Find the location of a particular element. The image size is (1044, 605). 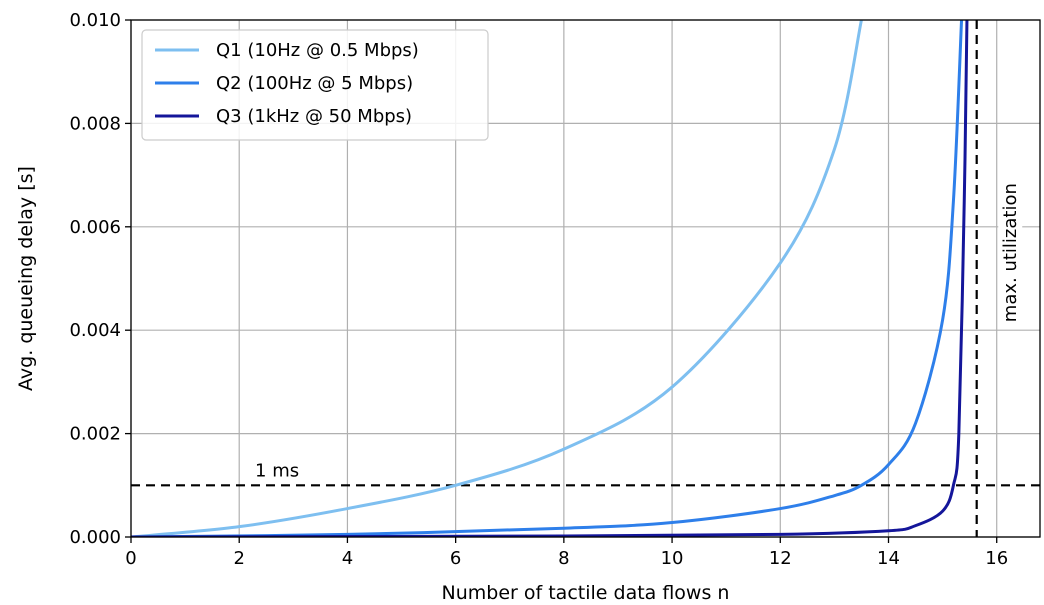

x-tick-label: 2 is located at coordinates (238, 558).